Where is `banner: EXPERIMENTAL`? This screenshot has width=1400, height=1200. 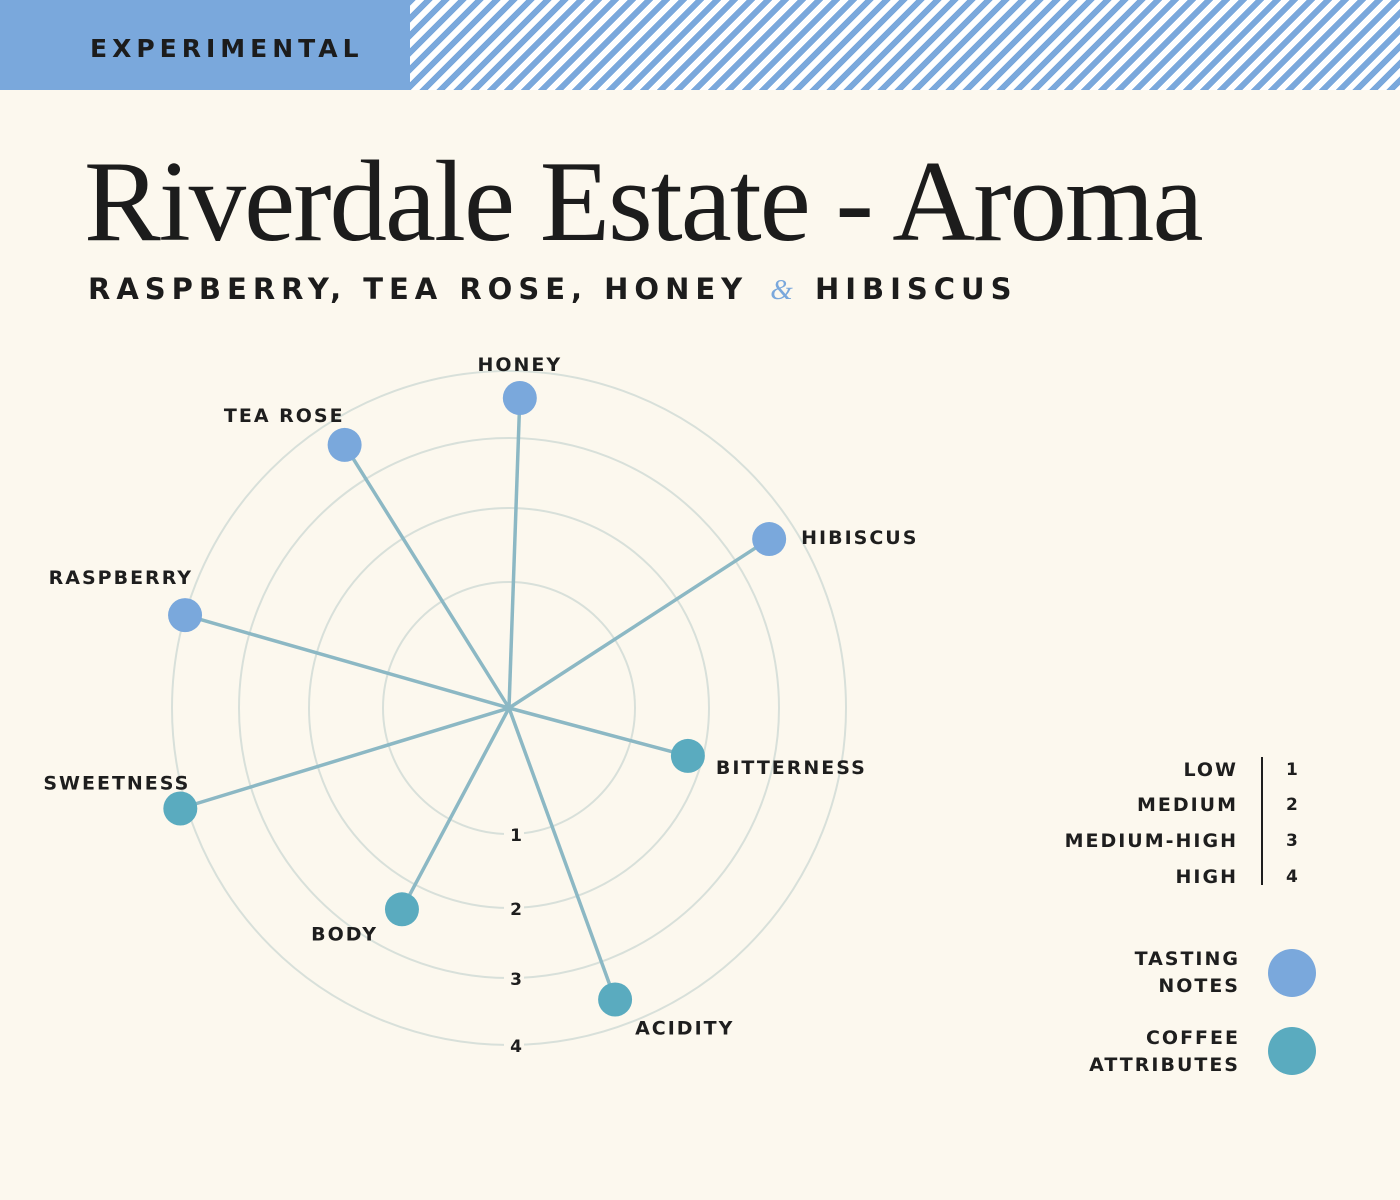 banner: EXPERIMENTAL is located at coordinates (700, 45).